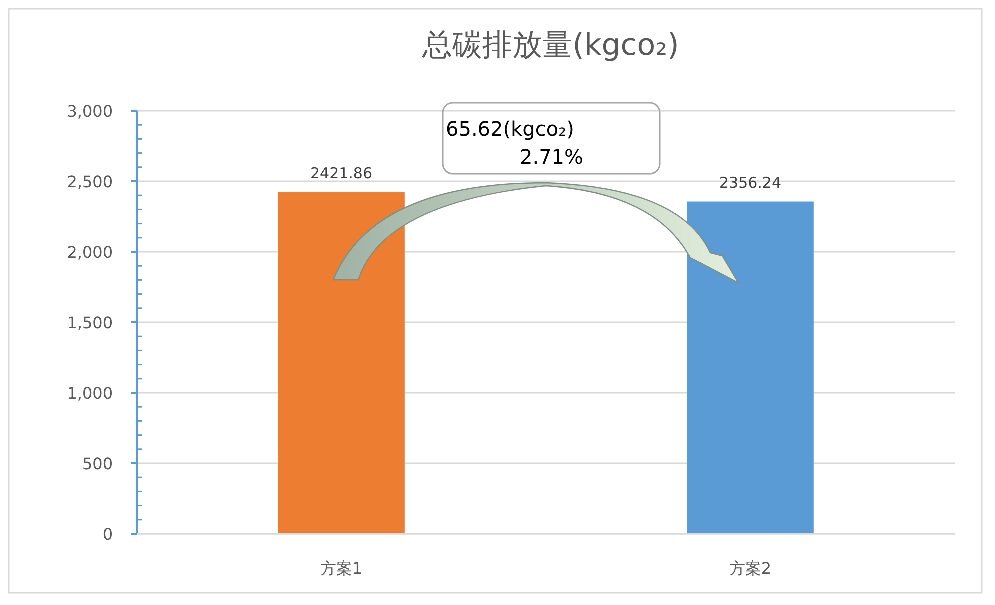 This screenshot has width=995, height=605. Describe the element at coordinates (90, 393) in the screenshot. I see `y-tick-label: 1,000` at that location.